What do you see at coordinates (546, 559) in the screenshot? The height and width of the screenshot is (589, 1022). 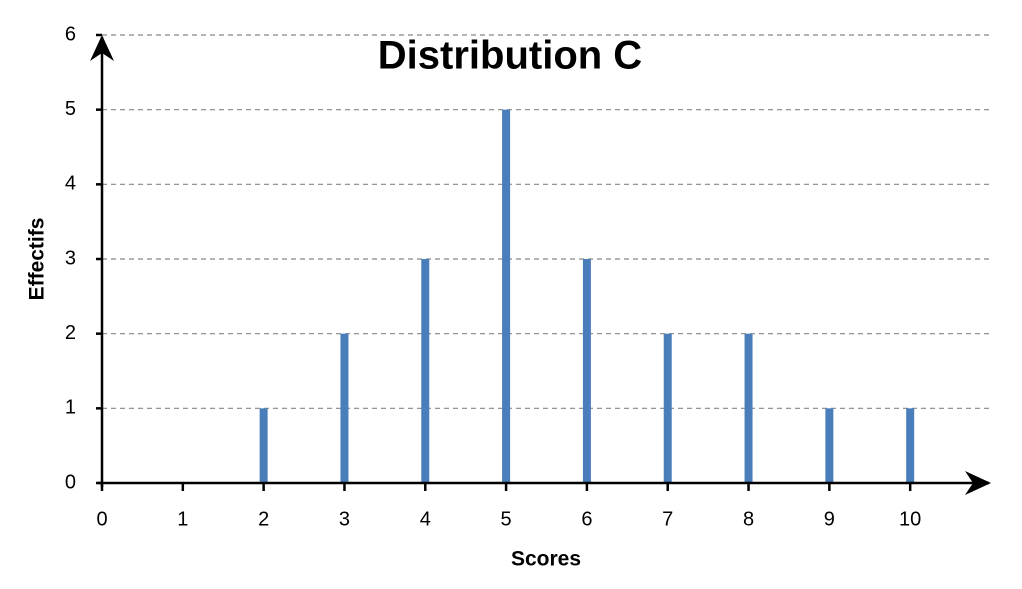 I see `x-axis-title: Scores` at bounding box center [546, 559].